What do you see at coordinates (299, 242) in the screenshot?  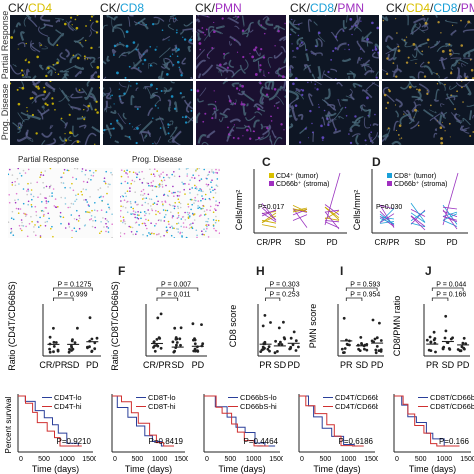 I see `tick-label: SD` at bounding box center [299, 242].